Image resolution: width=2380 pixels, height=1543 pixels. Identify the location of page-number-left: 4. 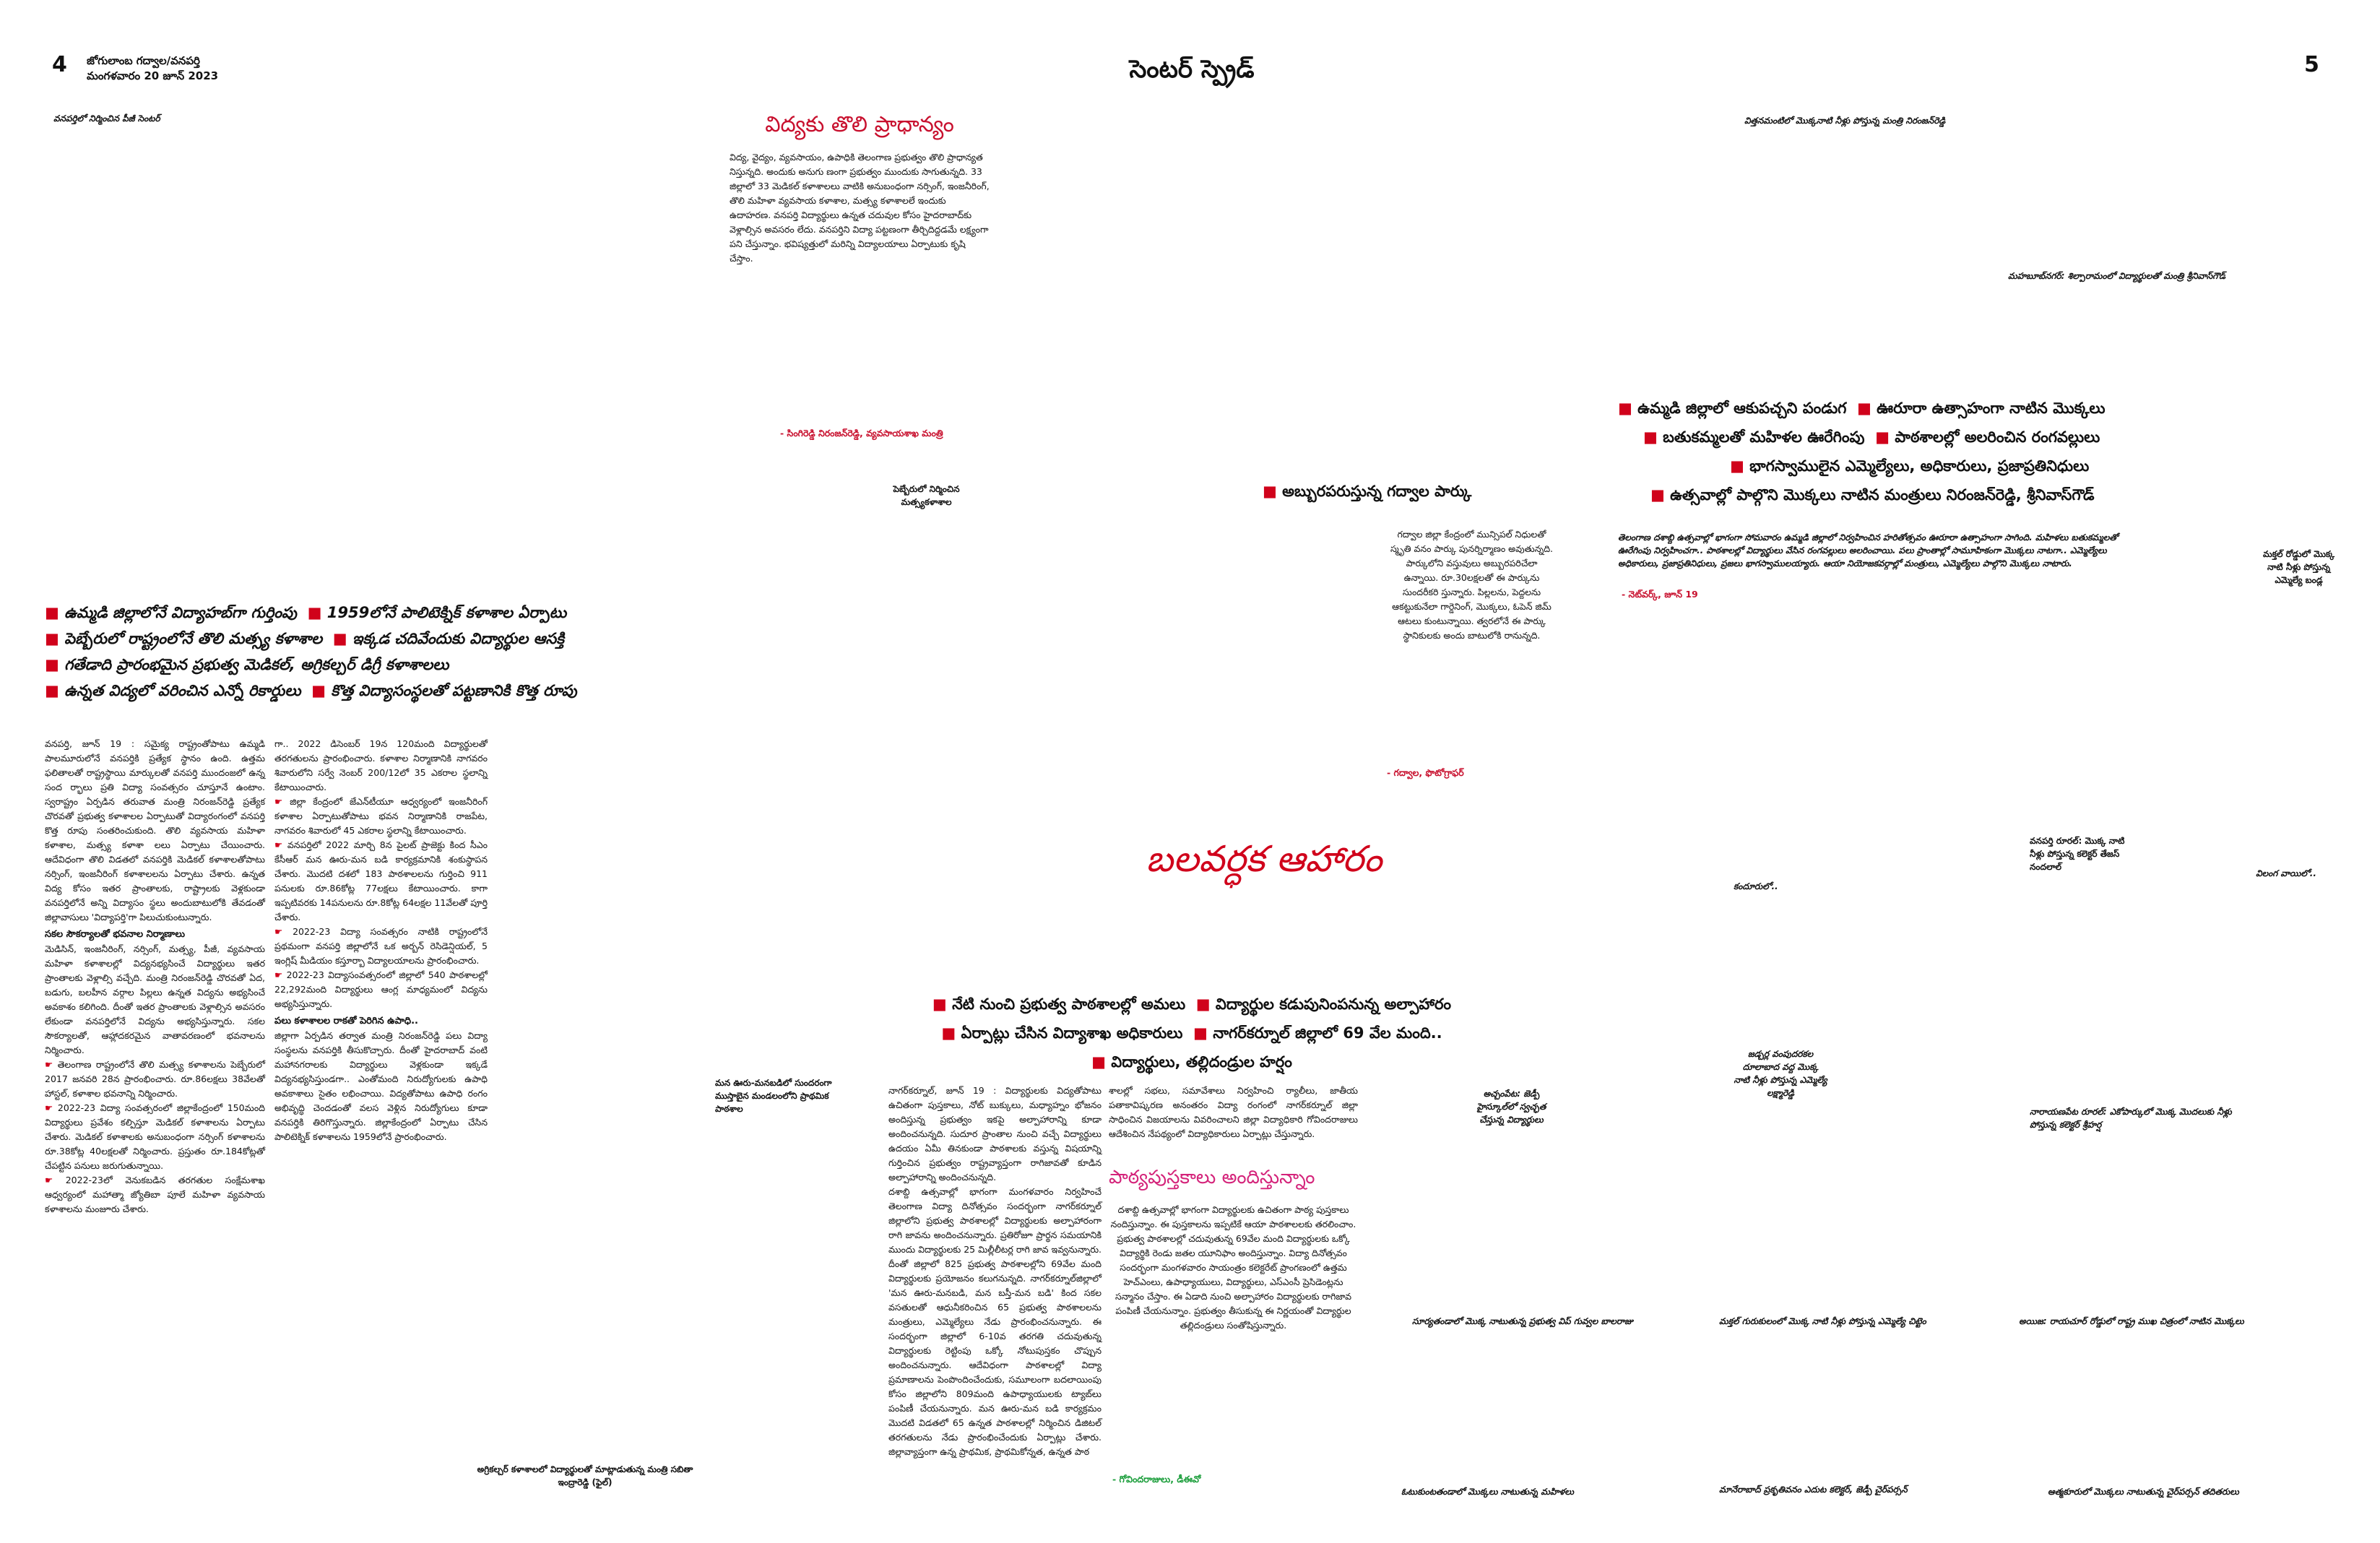
(59, 64).